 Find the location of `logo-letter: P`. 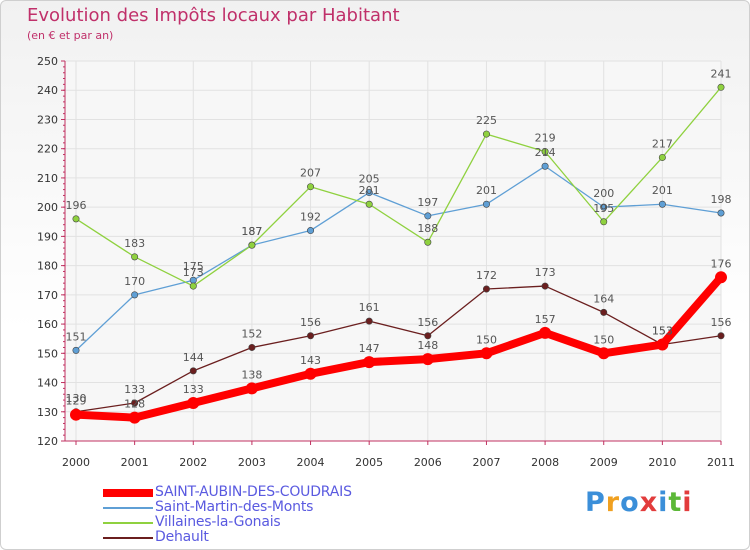

logo-letter: P is located at coordinates (595, 502).